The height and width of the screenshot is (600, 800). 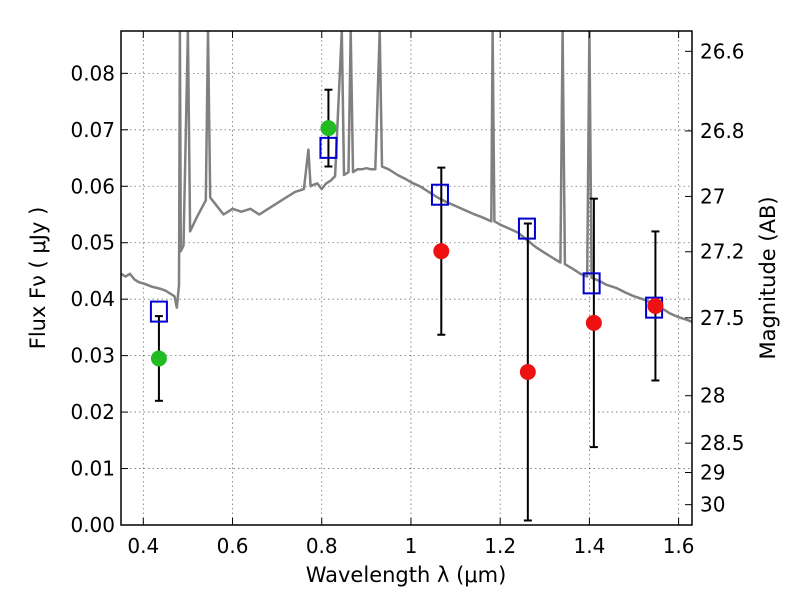 What do you see at coordinates (589, 546) in the screenshot?
I see `x-tick-label: 1.4` at bounding box center [589, 546].